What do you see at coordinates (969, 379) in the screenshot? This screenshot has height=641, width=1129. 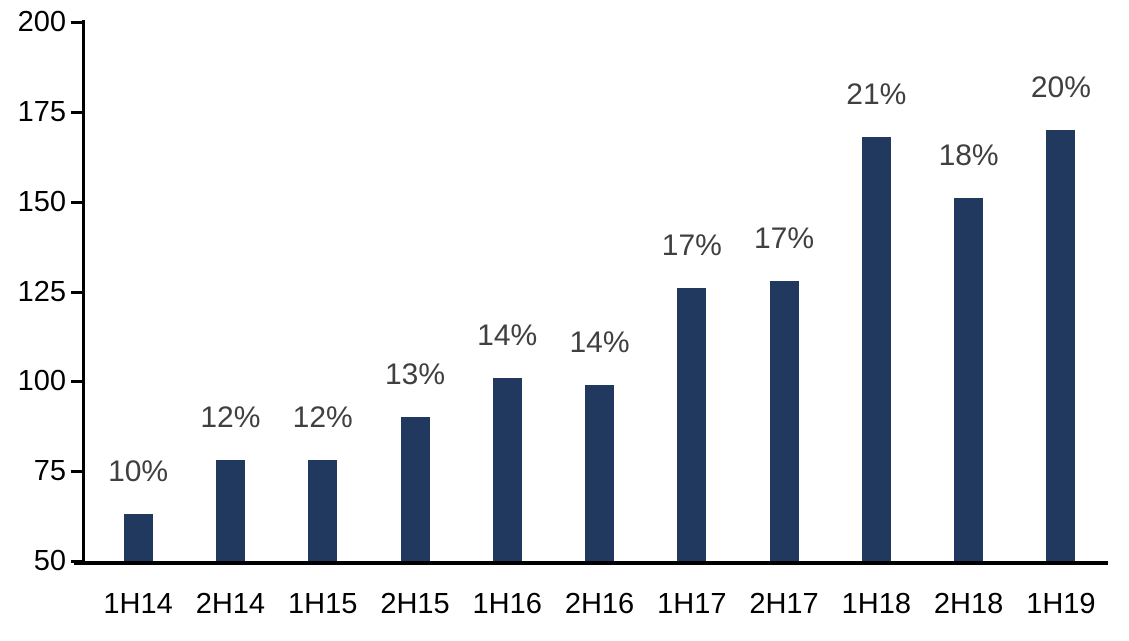 I see `bar-2h18` at bounding box center [969, 379].